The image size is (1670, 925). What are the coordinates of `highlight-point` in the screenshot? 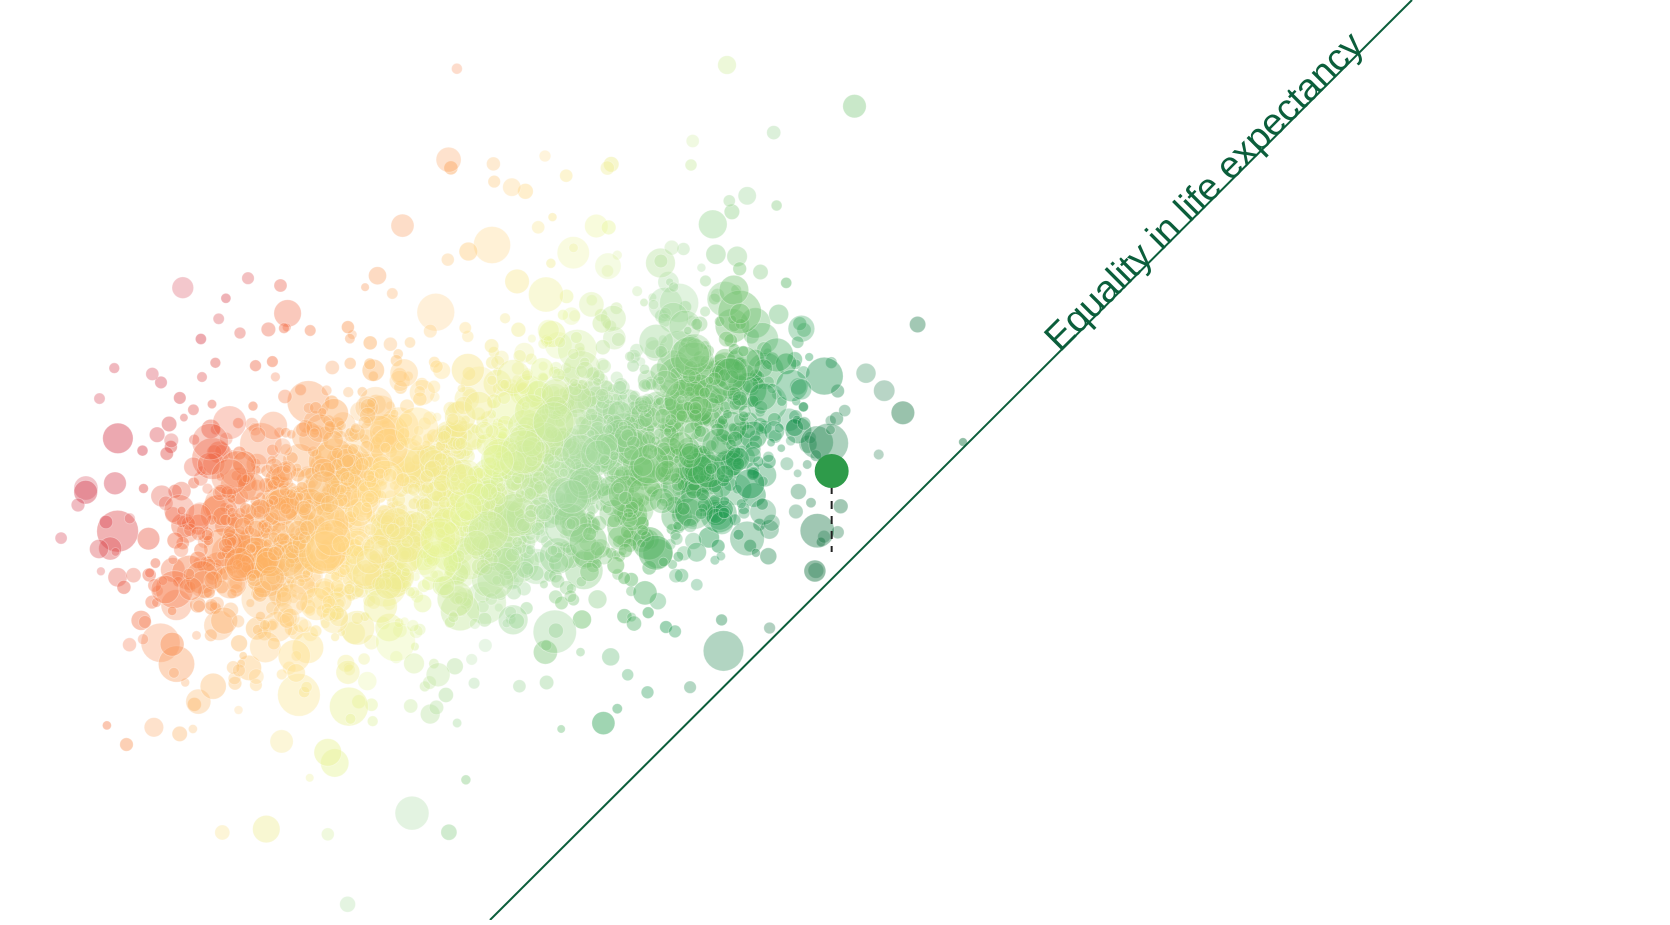 It's located at (831, 471).